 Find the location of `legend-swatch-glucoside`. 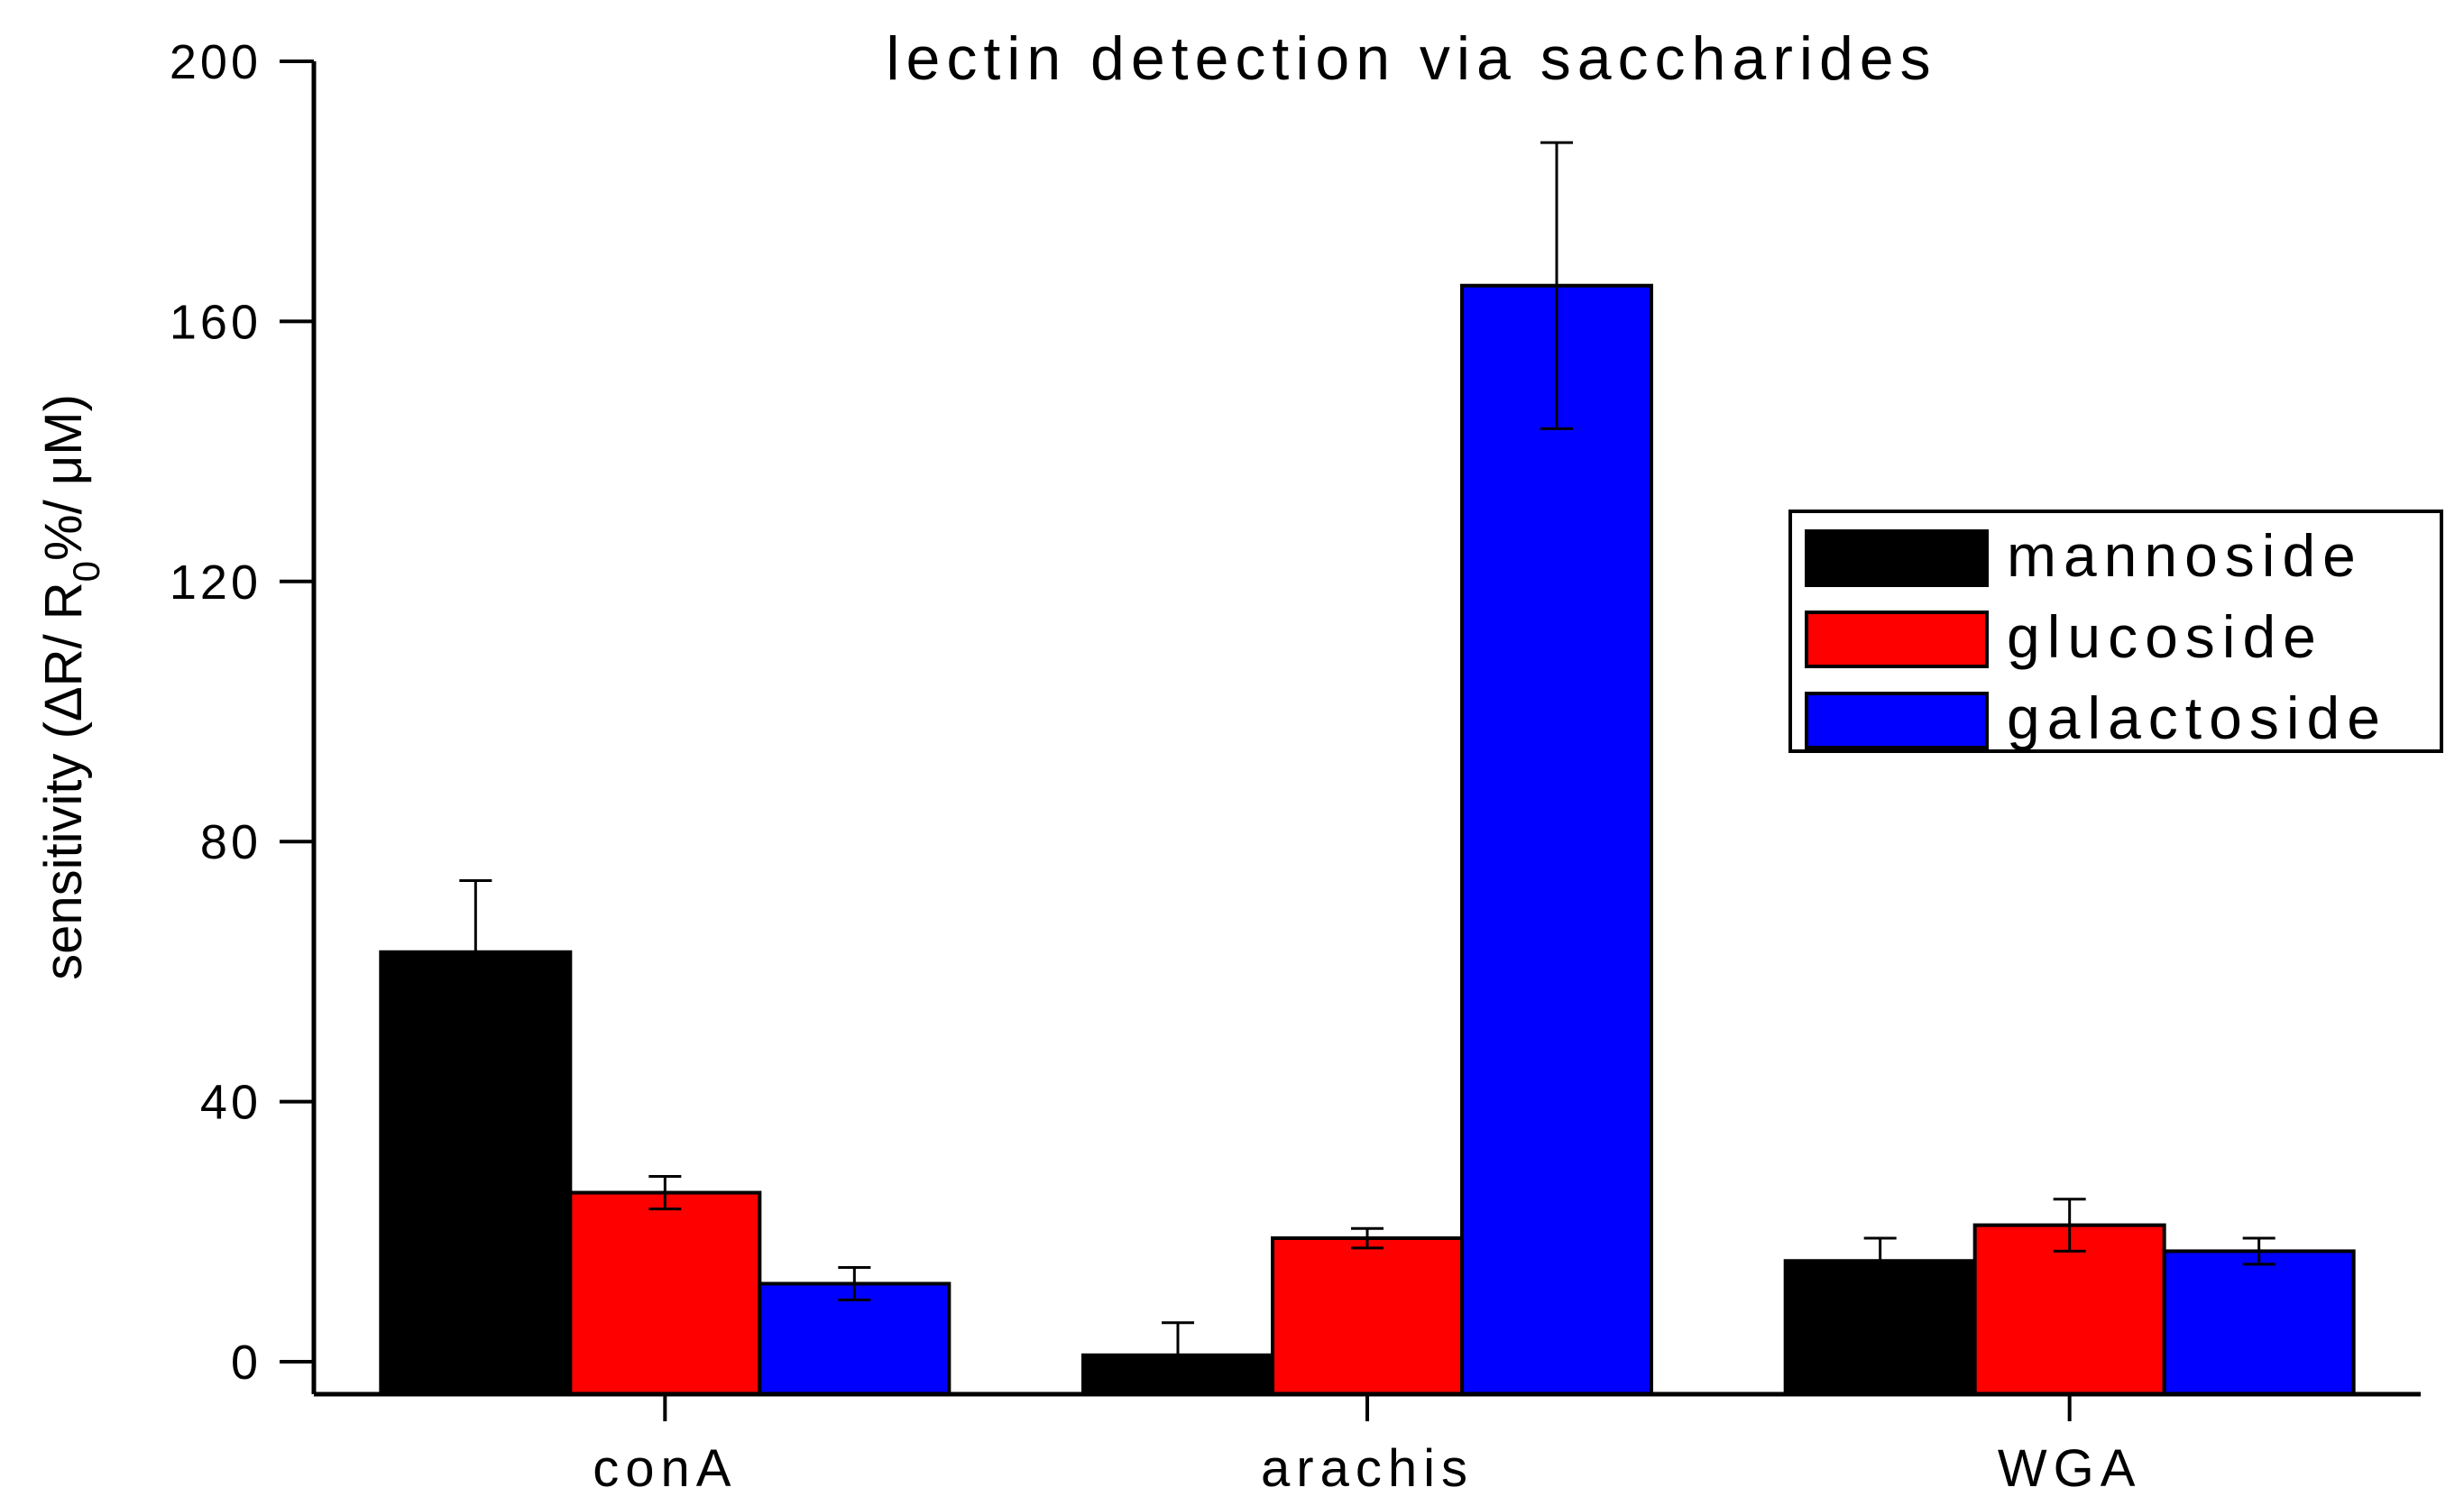

legend-swatch-glucoside is located at coordinates (1897, 639).